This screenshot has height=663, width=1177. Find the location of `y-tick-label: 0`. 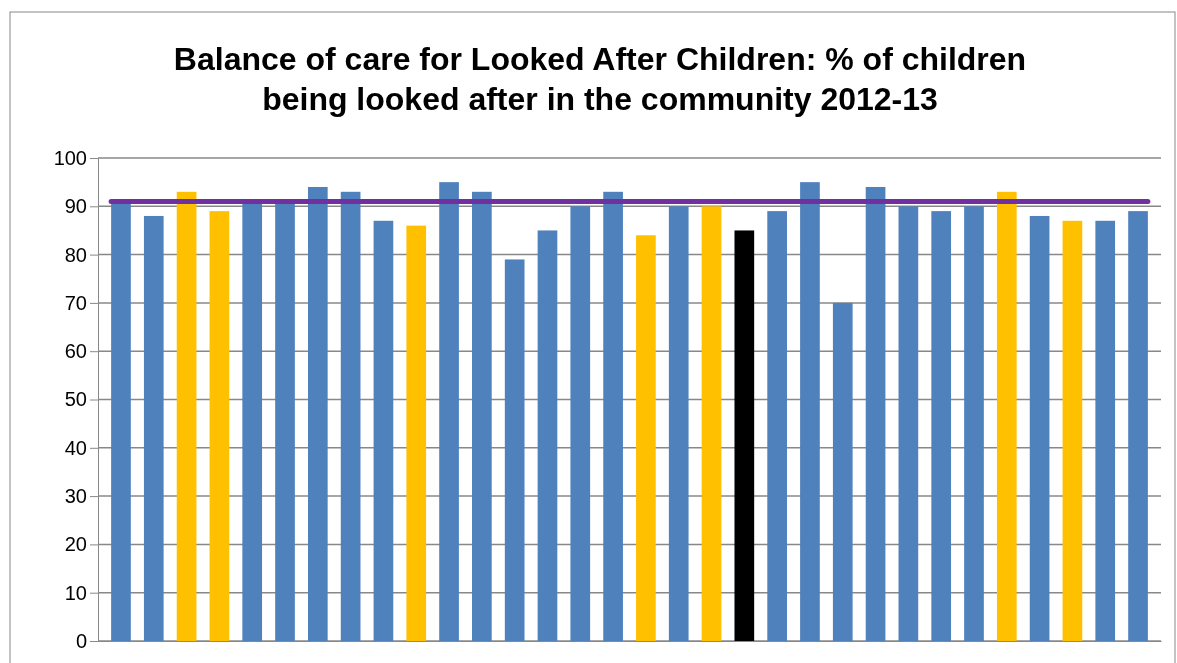

y-tick-label: 0 is located at coordinates (81, 640).